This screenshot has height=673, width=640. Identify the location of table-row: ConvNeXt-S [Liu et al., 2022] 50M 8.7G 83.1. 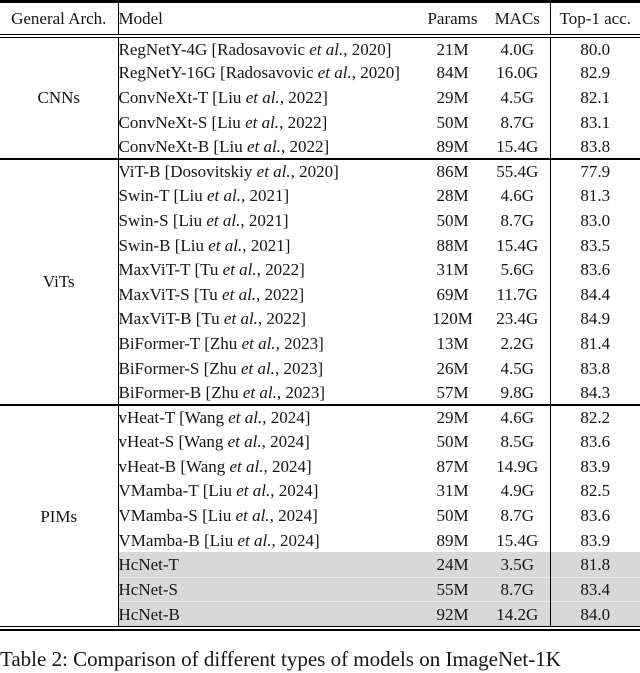
(320, 122).